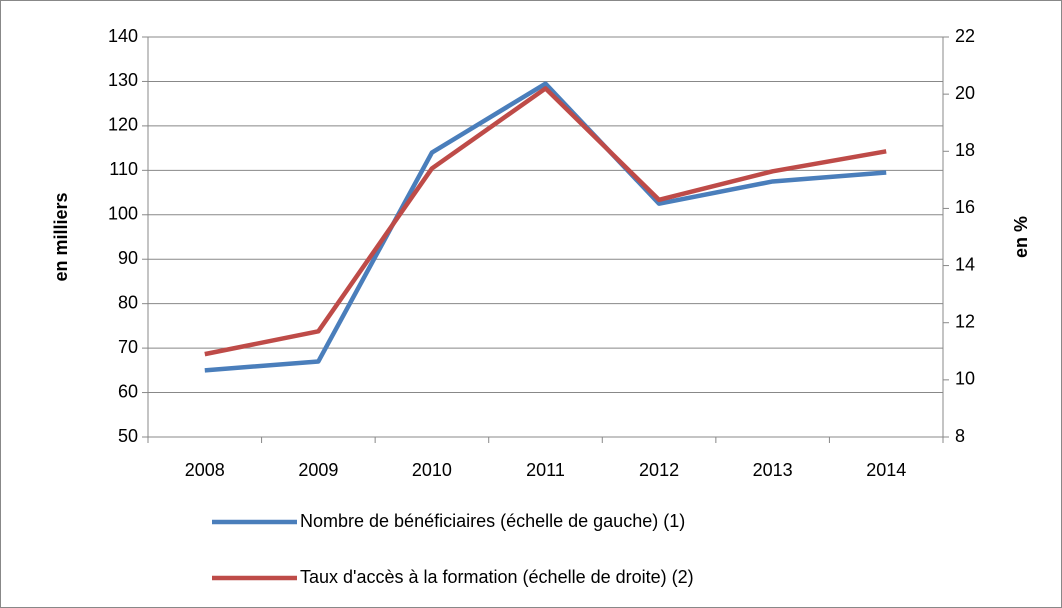  I want to click on x-tick-label: 2013, so click(773, 470).